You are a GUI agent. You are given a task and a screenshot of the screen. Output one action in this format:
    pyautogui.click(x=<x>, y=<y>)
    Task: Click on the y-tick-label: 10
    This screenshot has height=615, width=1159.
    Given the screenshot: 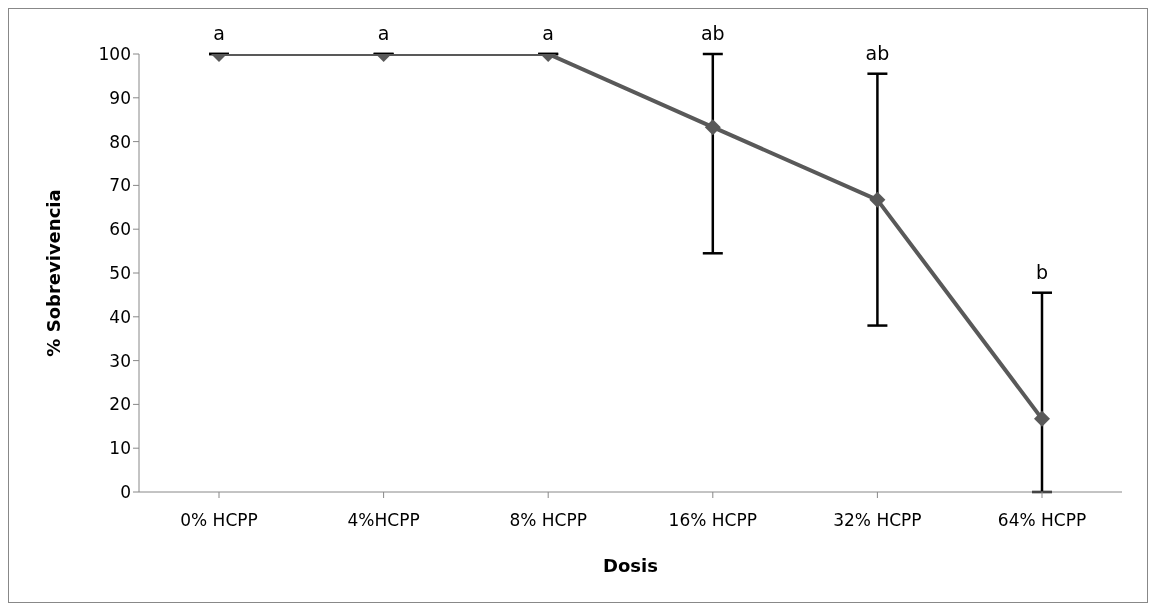 What is the action you would take?
    pyautogui.click(x=120, y=448)
    